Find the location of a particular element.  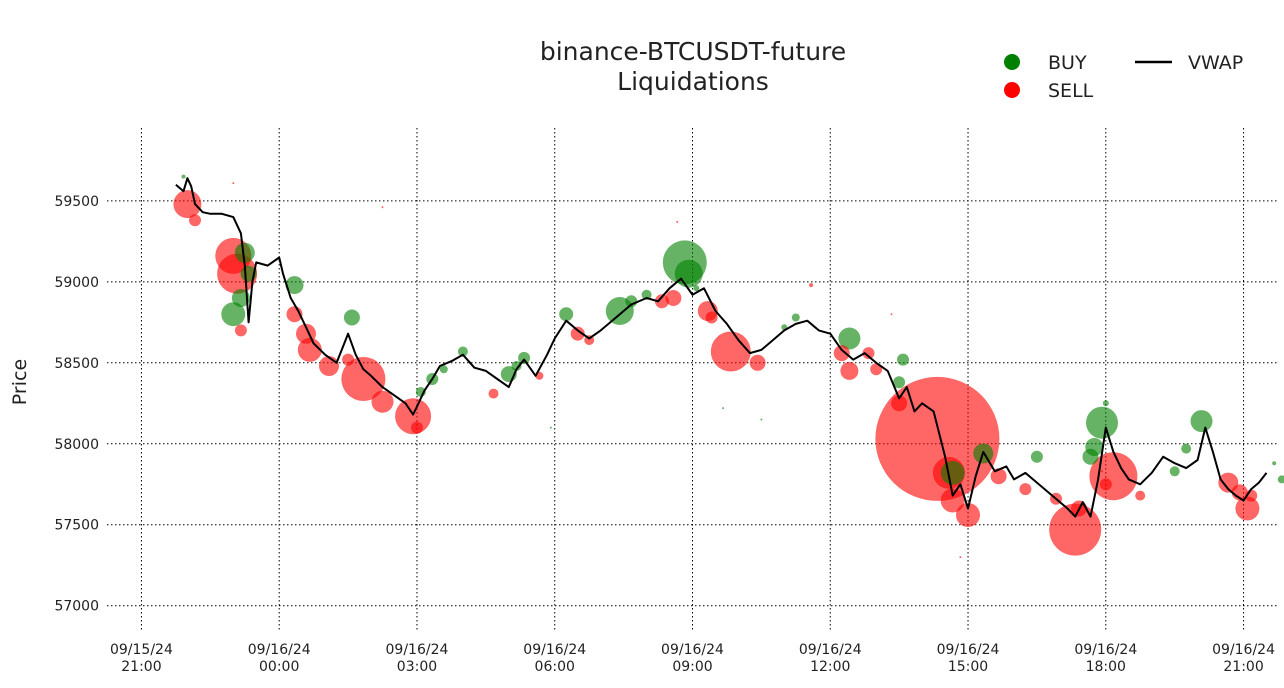

y-tick-label: 57000 is located at coordinates (76, 607).